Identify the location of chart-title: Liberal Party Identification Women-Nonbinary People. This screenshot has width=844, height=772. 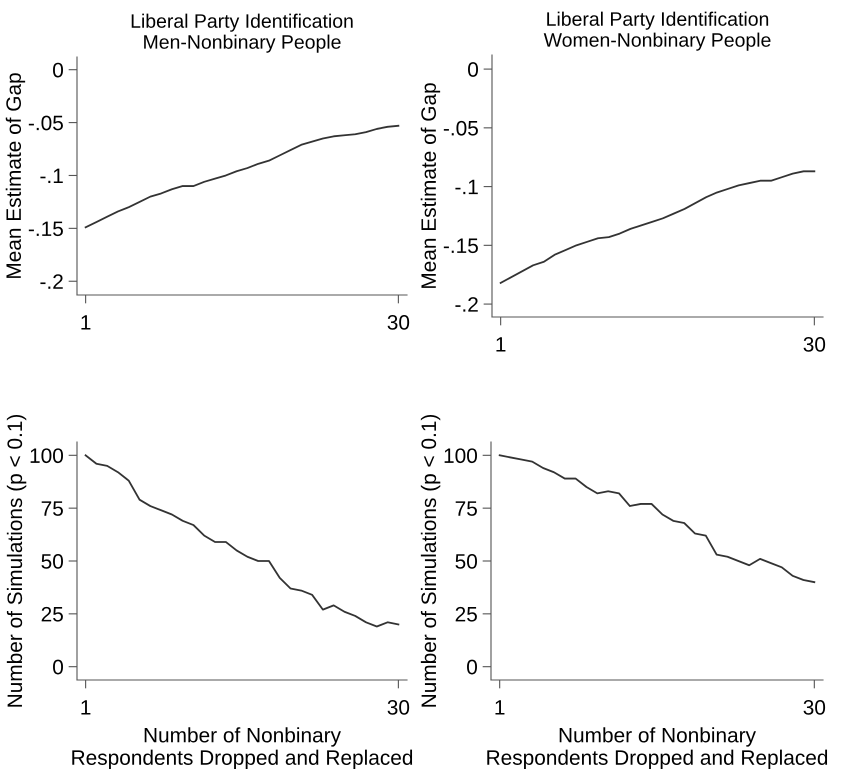
(657, 31).